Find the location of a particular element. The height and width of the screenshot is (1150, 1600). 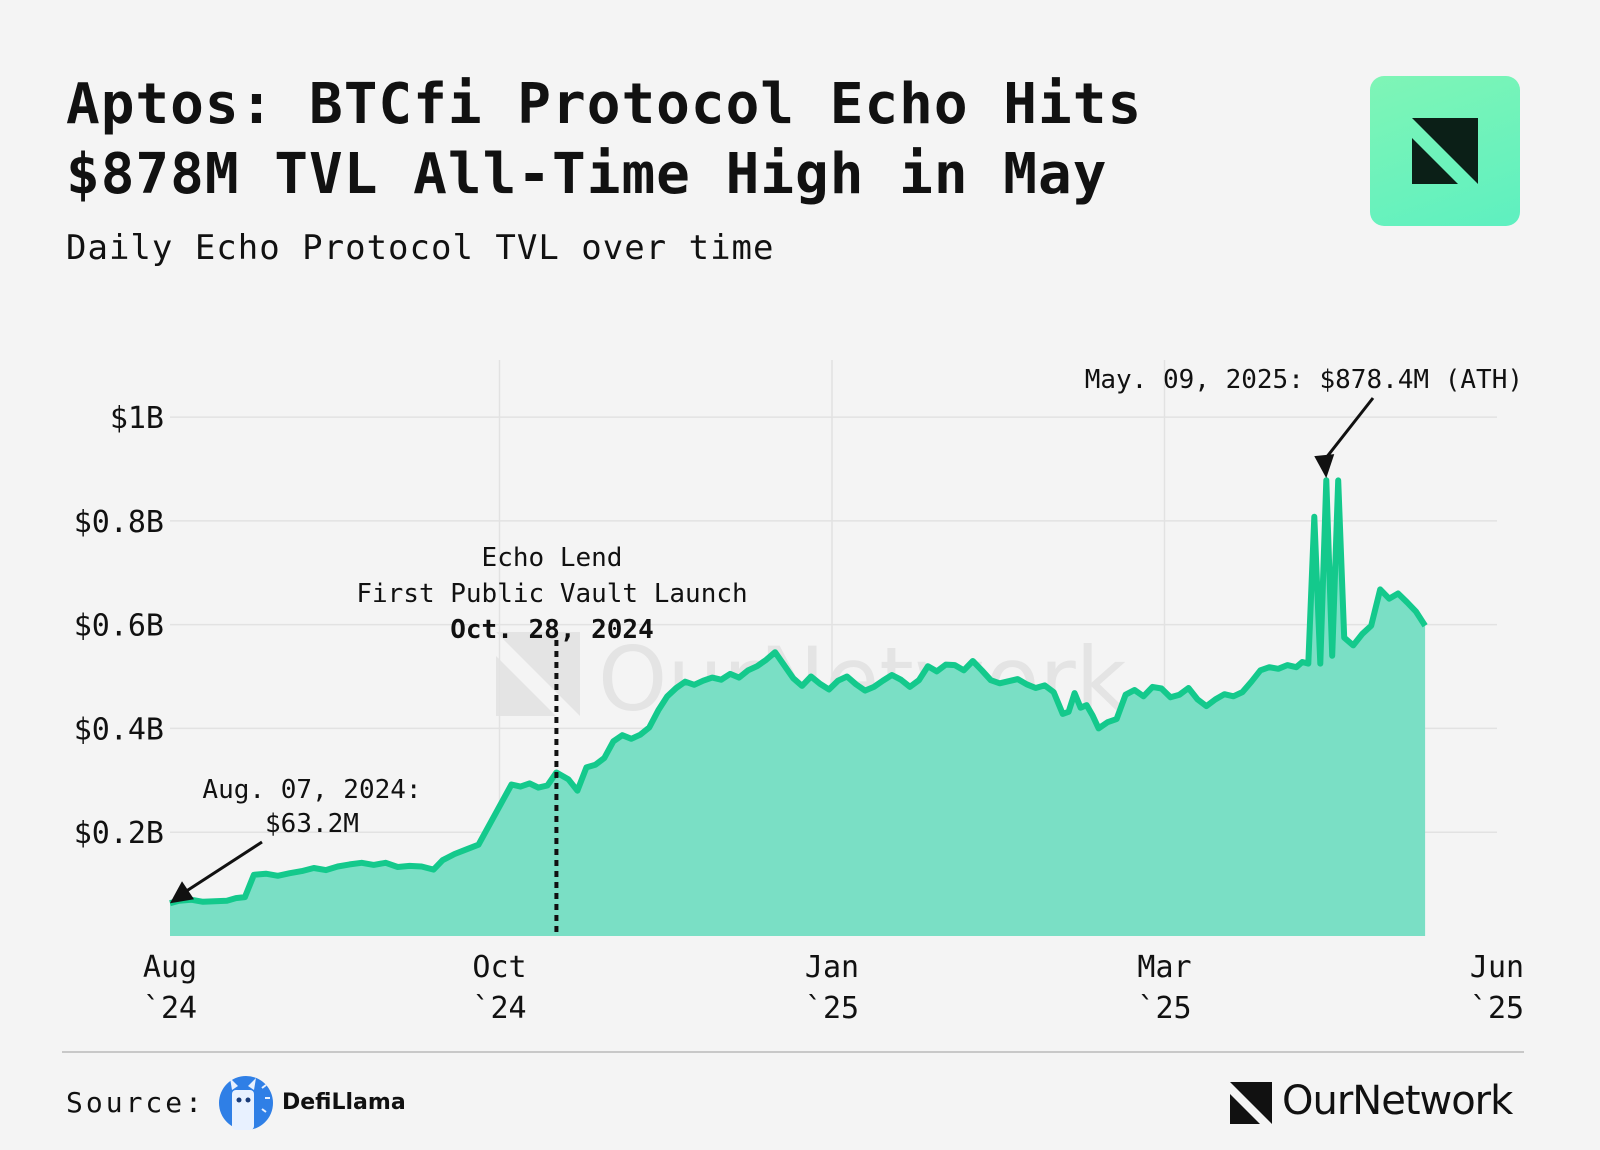

source-label: Source: is located at coordinates (136, 1102).